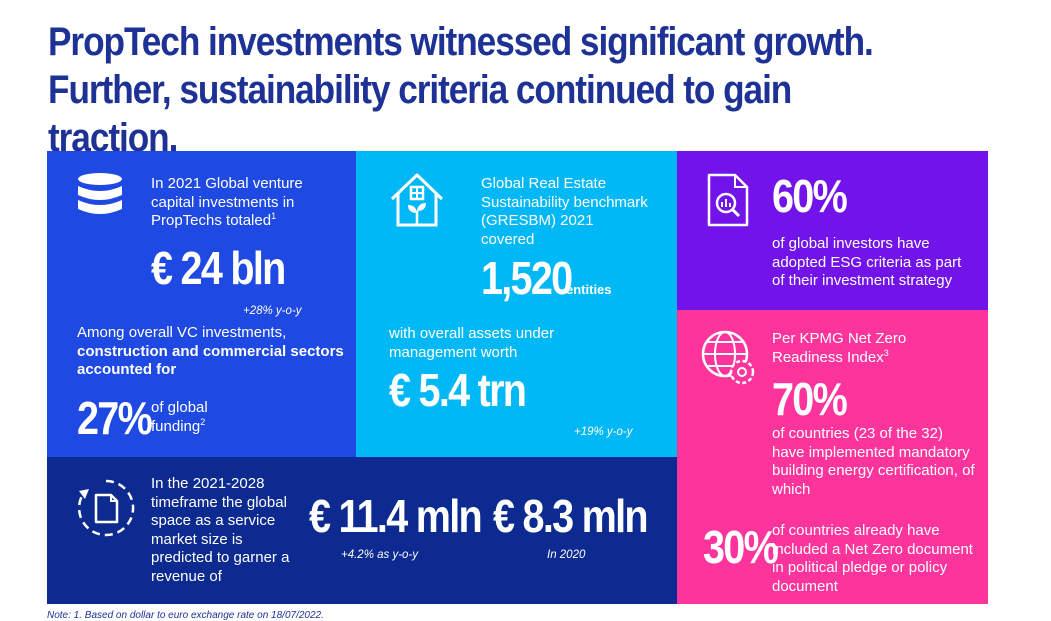  What do you see at coordinates (179, 417) in the screenshot?
I see `vc-share-label: of global funding2` at bounding box center [179, 417].